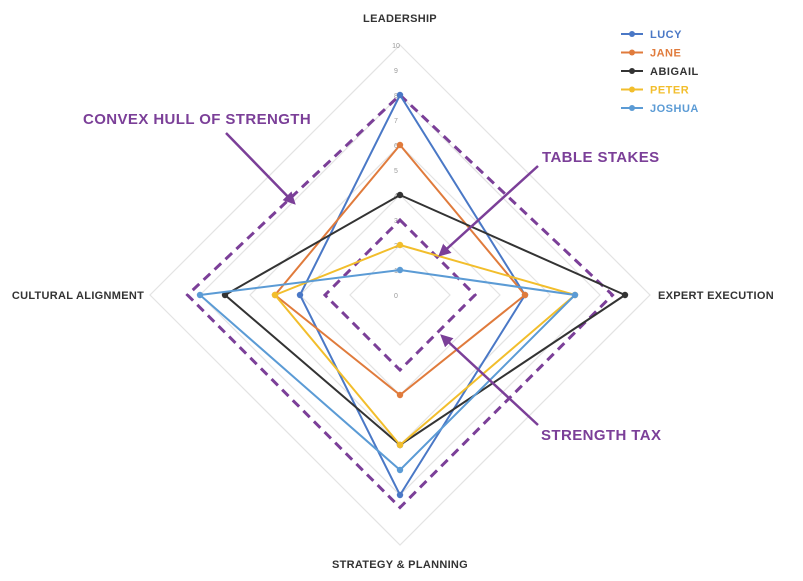 This screenshot has width=803, height=581. What do you see at coordinates (666, 35) in the screenshot?
I see `legend-label: LUCY` at bounding box center [666, 35].